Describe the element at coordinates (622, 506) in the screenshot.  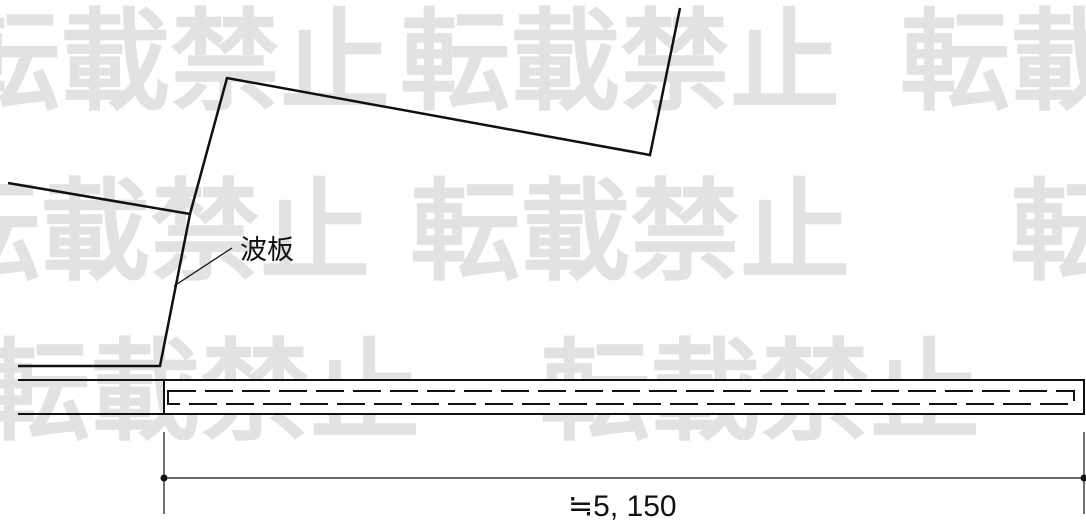
I see `dimension-label: ≒5, 150` at that location.